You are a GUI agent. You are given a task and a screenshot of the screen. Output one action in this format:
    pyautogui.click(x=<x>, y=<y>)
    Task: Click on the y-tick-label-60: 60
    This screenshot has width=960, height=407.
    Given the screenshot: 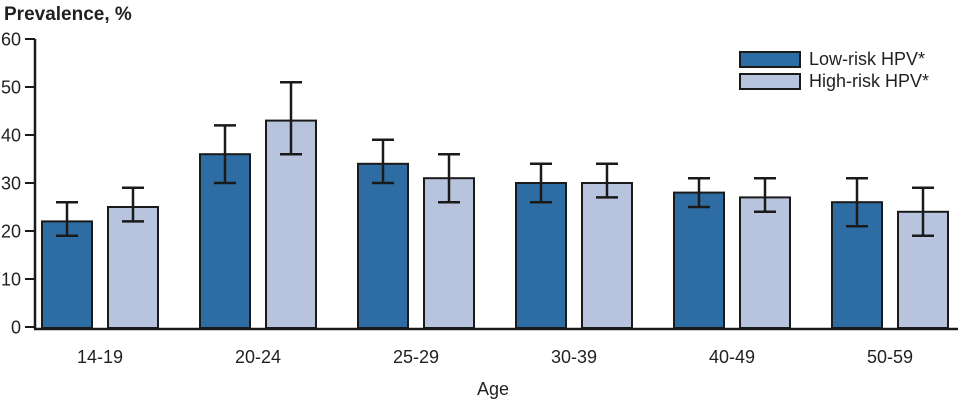 What is the action you would take?
    pyautogui.click(x=11, y=40)
    